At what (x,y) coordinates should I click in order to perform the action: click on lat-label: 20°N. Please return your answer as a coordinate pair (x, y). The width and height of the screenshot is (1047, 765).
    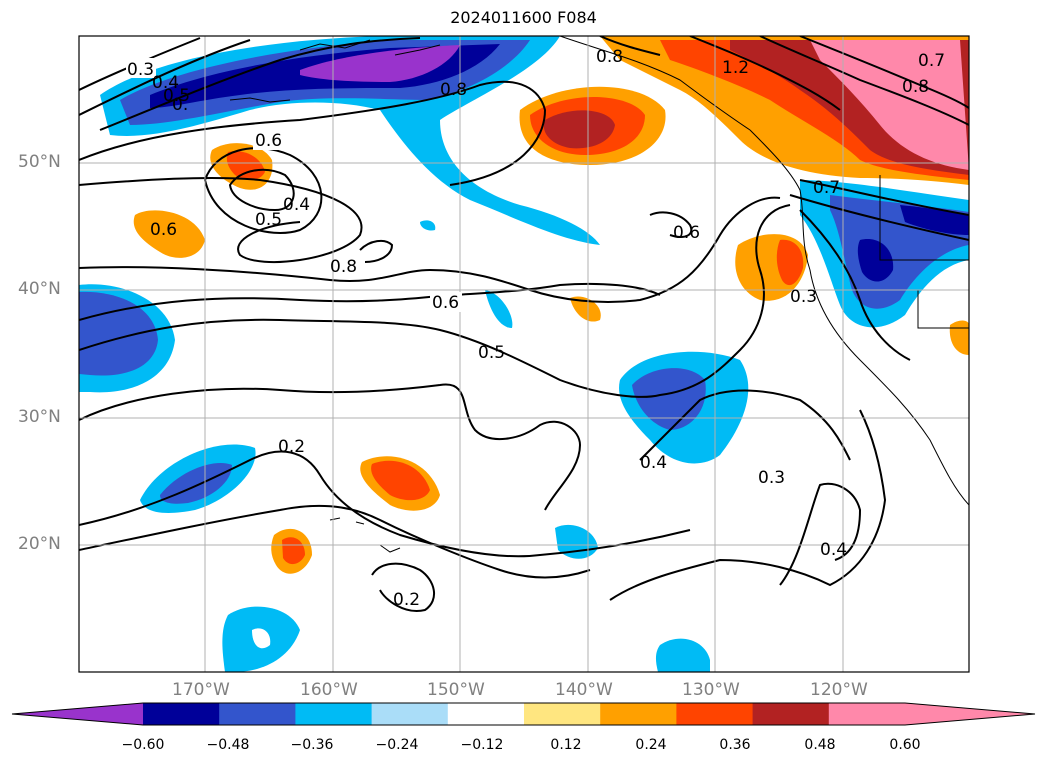
    Looking at the image, I should click on (39, 544).